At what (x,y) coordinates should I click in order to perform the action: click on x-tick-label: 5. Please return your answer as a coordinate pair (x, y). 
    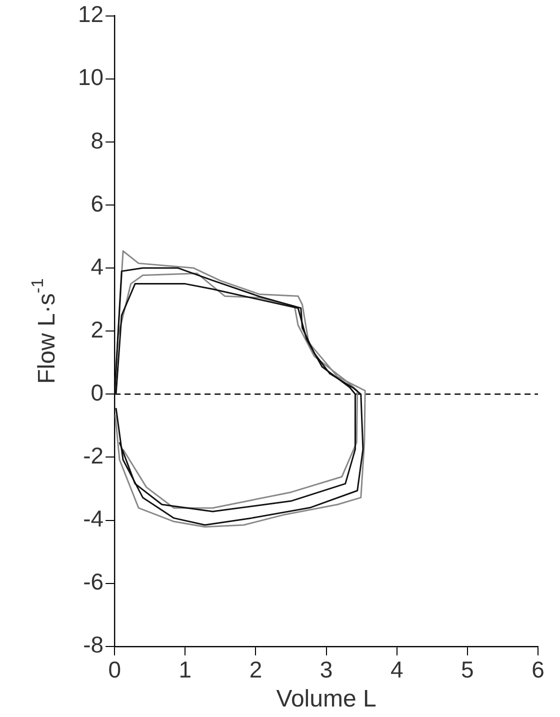
    Looking at the image, I should click on (467, 669).